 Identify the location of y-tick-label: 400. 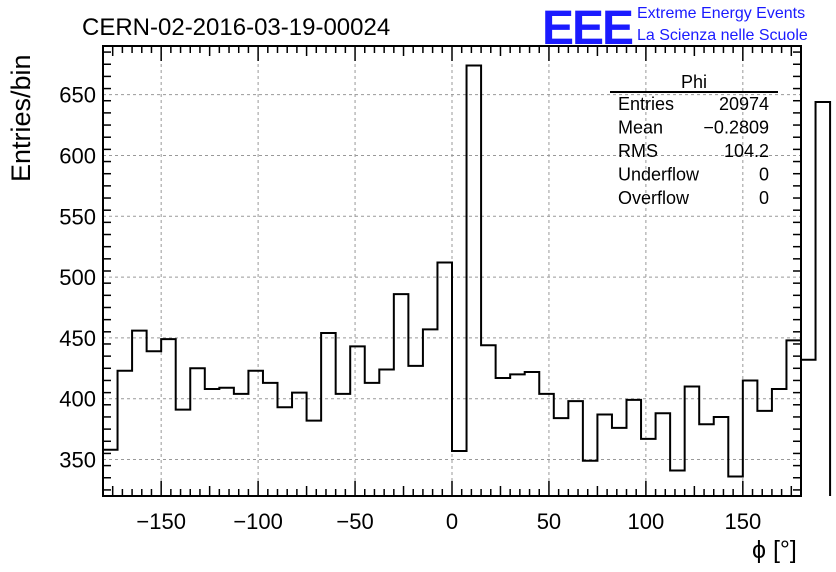
(77, 399).